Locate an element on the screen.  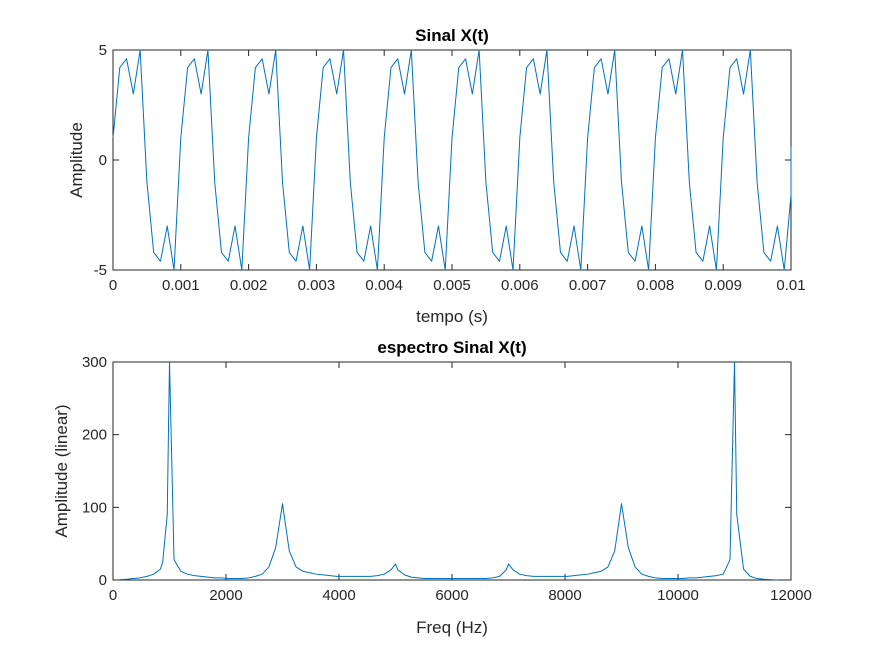
spectrum-plot-xtick-label: 10000 is located at coordinates (678, 595).